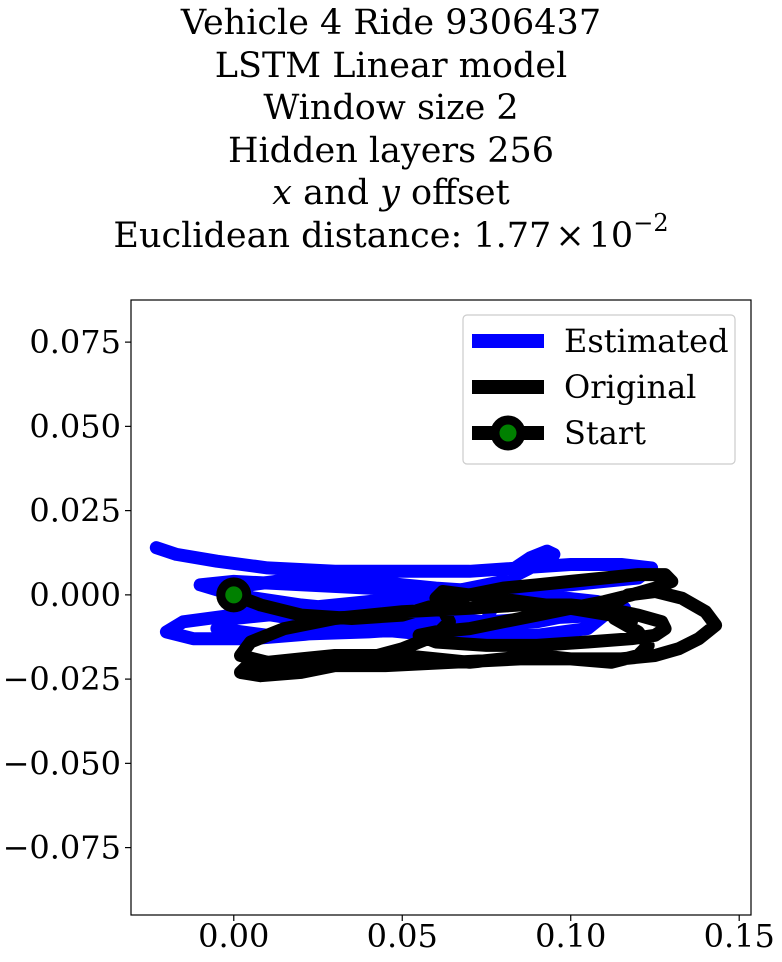 The height and width of the screenshot is (962, 782). Describe the element at coordinates (391, 108) in the screenshot. I see `title-line-window: Window size 2` at that location.